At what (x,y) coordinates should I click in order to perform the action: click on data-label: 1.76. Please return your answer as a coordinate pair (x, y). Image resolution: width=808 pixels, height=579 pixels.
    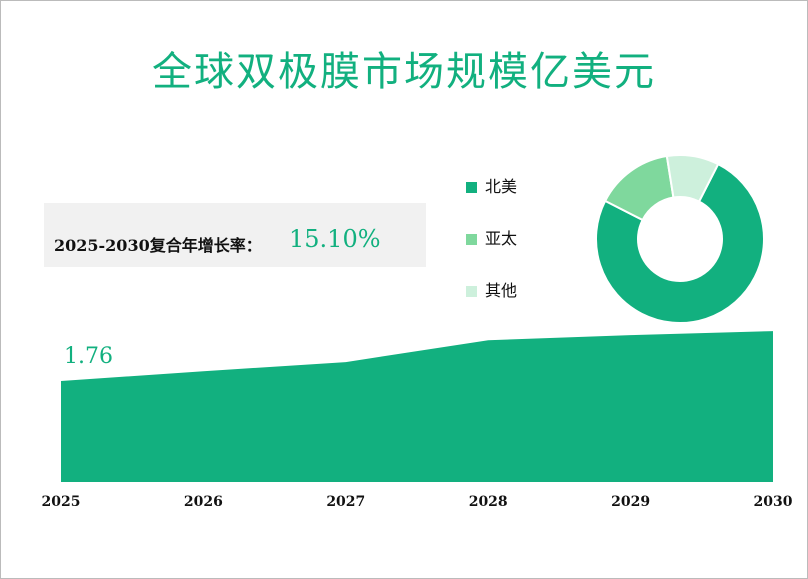
    Looking at the image, I should click on (88, 356).